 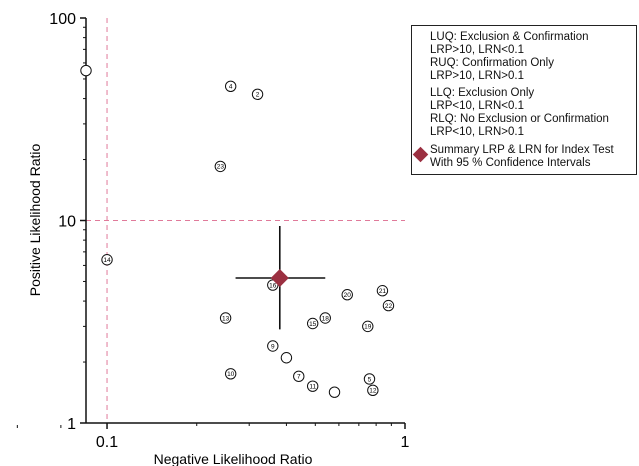 I want to click on study-point: 15, so click(x=312, y=323).